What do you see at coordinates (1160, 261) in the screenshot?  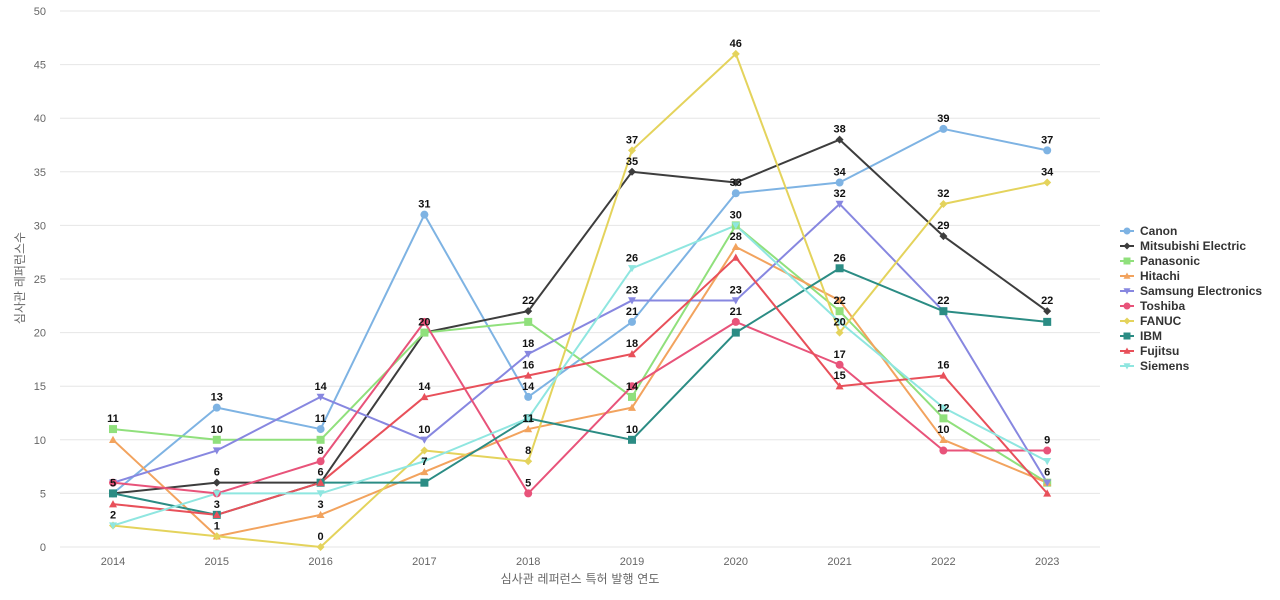 I see `legend-item-panasonic: Panasonic` at bounding box center [1160, 261].